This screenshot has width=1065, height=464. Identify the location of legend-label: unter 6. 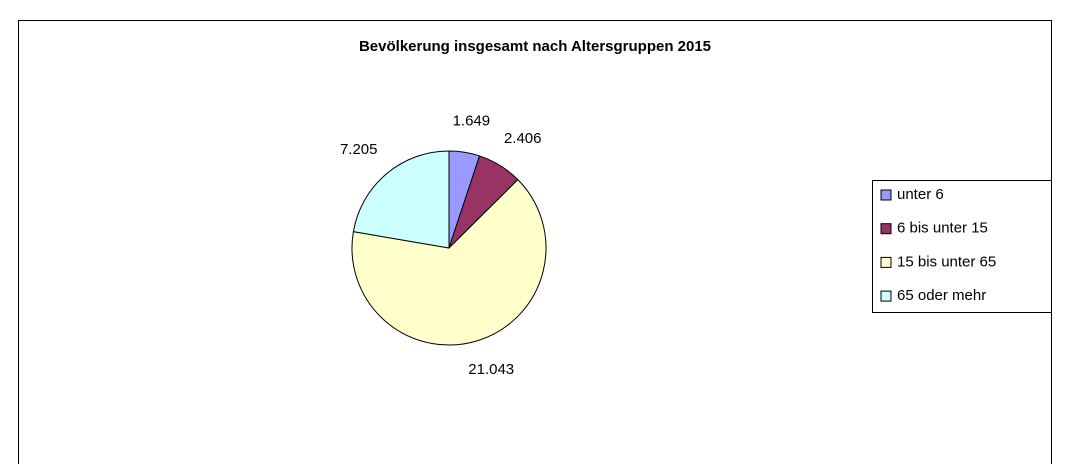
(920, 194).